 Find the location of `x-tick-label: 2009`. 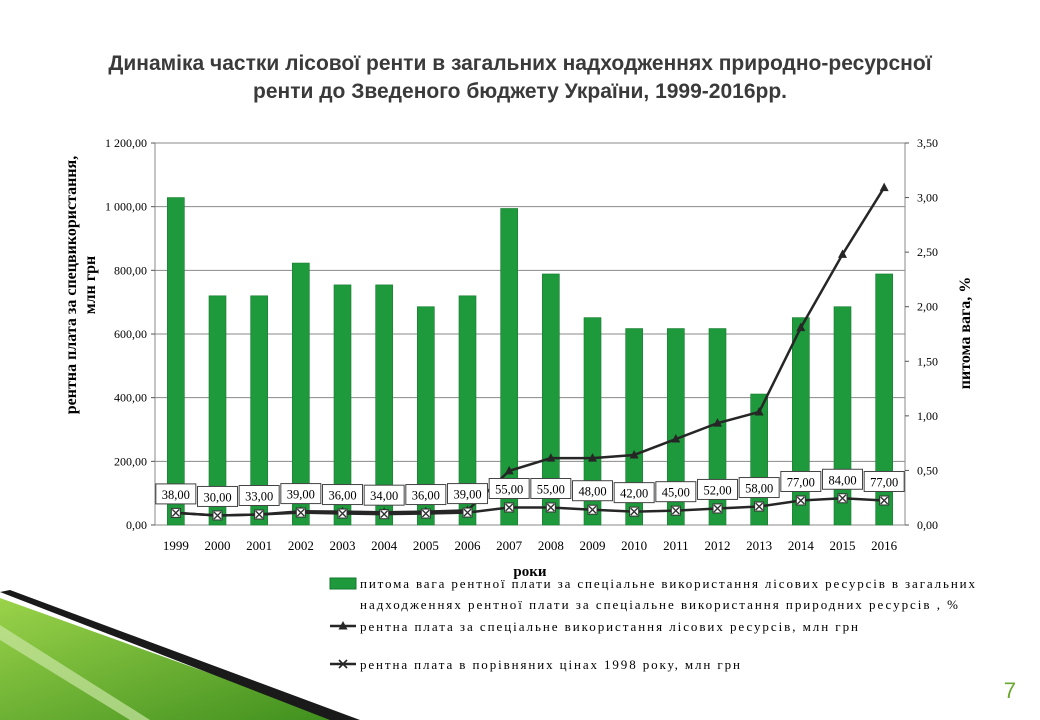

x-tick-label: 2009 is located at coordinates (593, 545).